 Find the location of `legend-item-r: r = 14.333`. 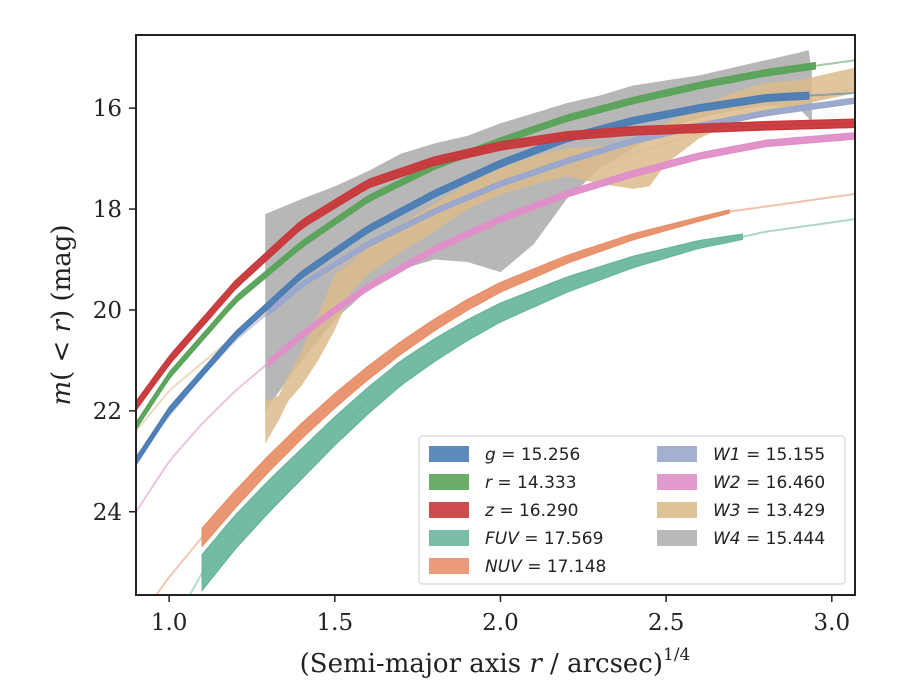

legend-item-r: r = 14.333 is located at coordinates (503, 483).